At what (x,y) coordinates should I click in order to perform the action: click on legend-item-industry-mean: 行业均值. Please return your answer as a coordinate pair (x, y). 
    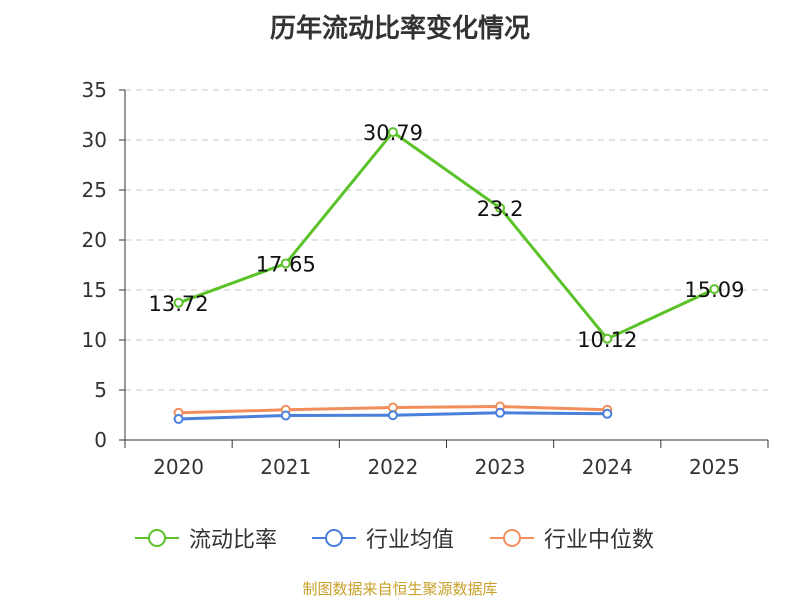
    Looking at the image, I should click on (382, 538).